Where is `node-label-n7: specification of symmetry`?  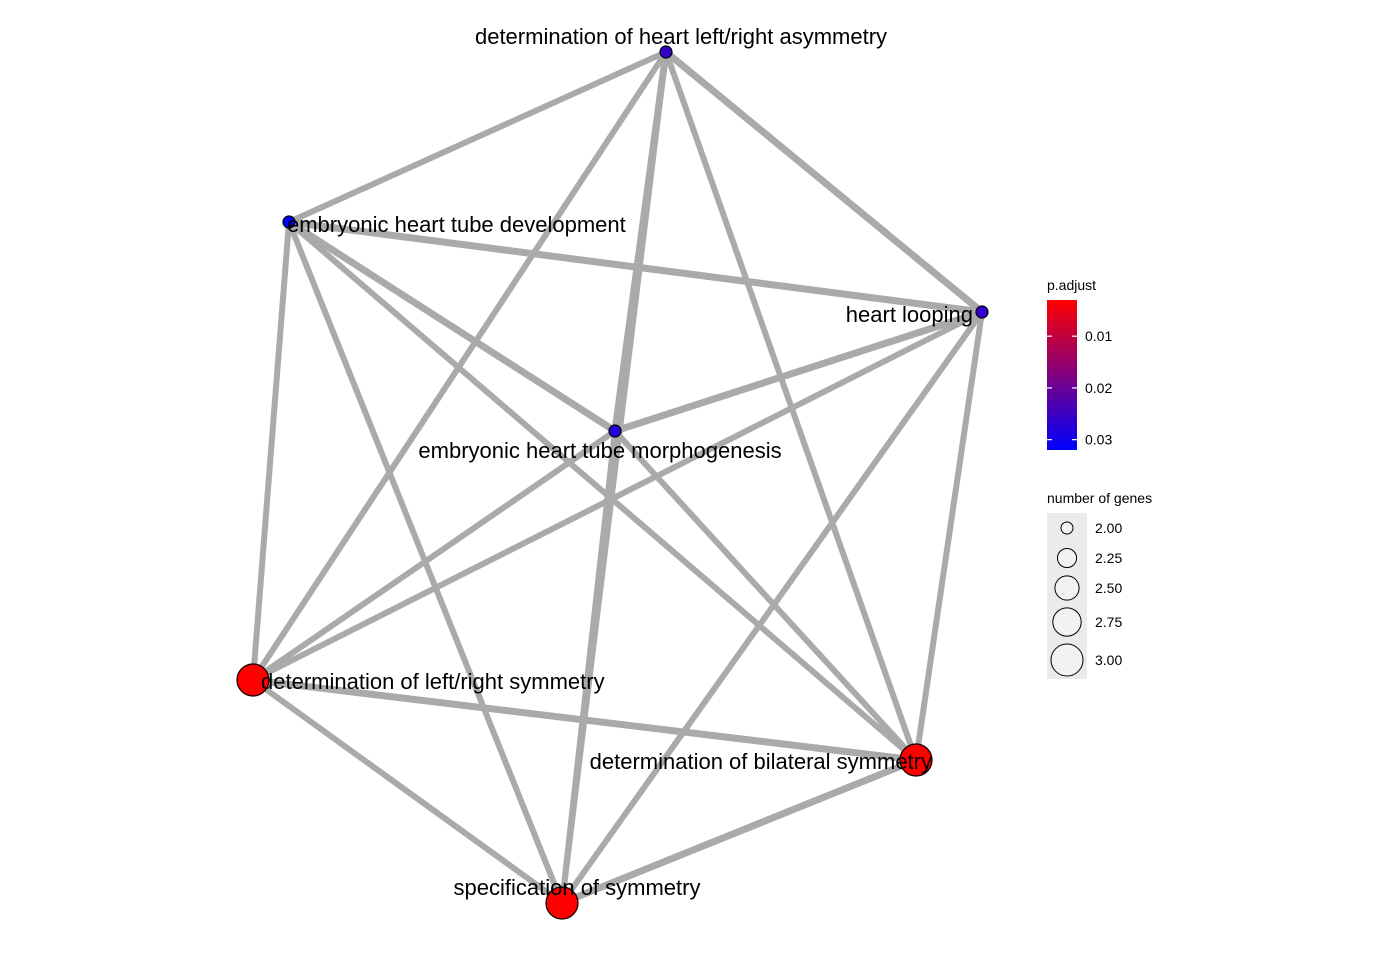
node-label-n7: specification of symmetry is located at coordinates (577, 887).